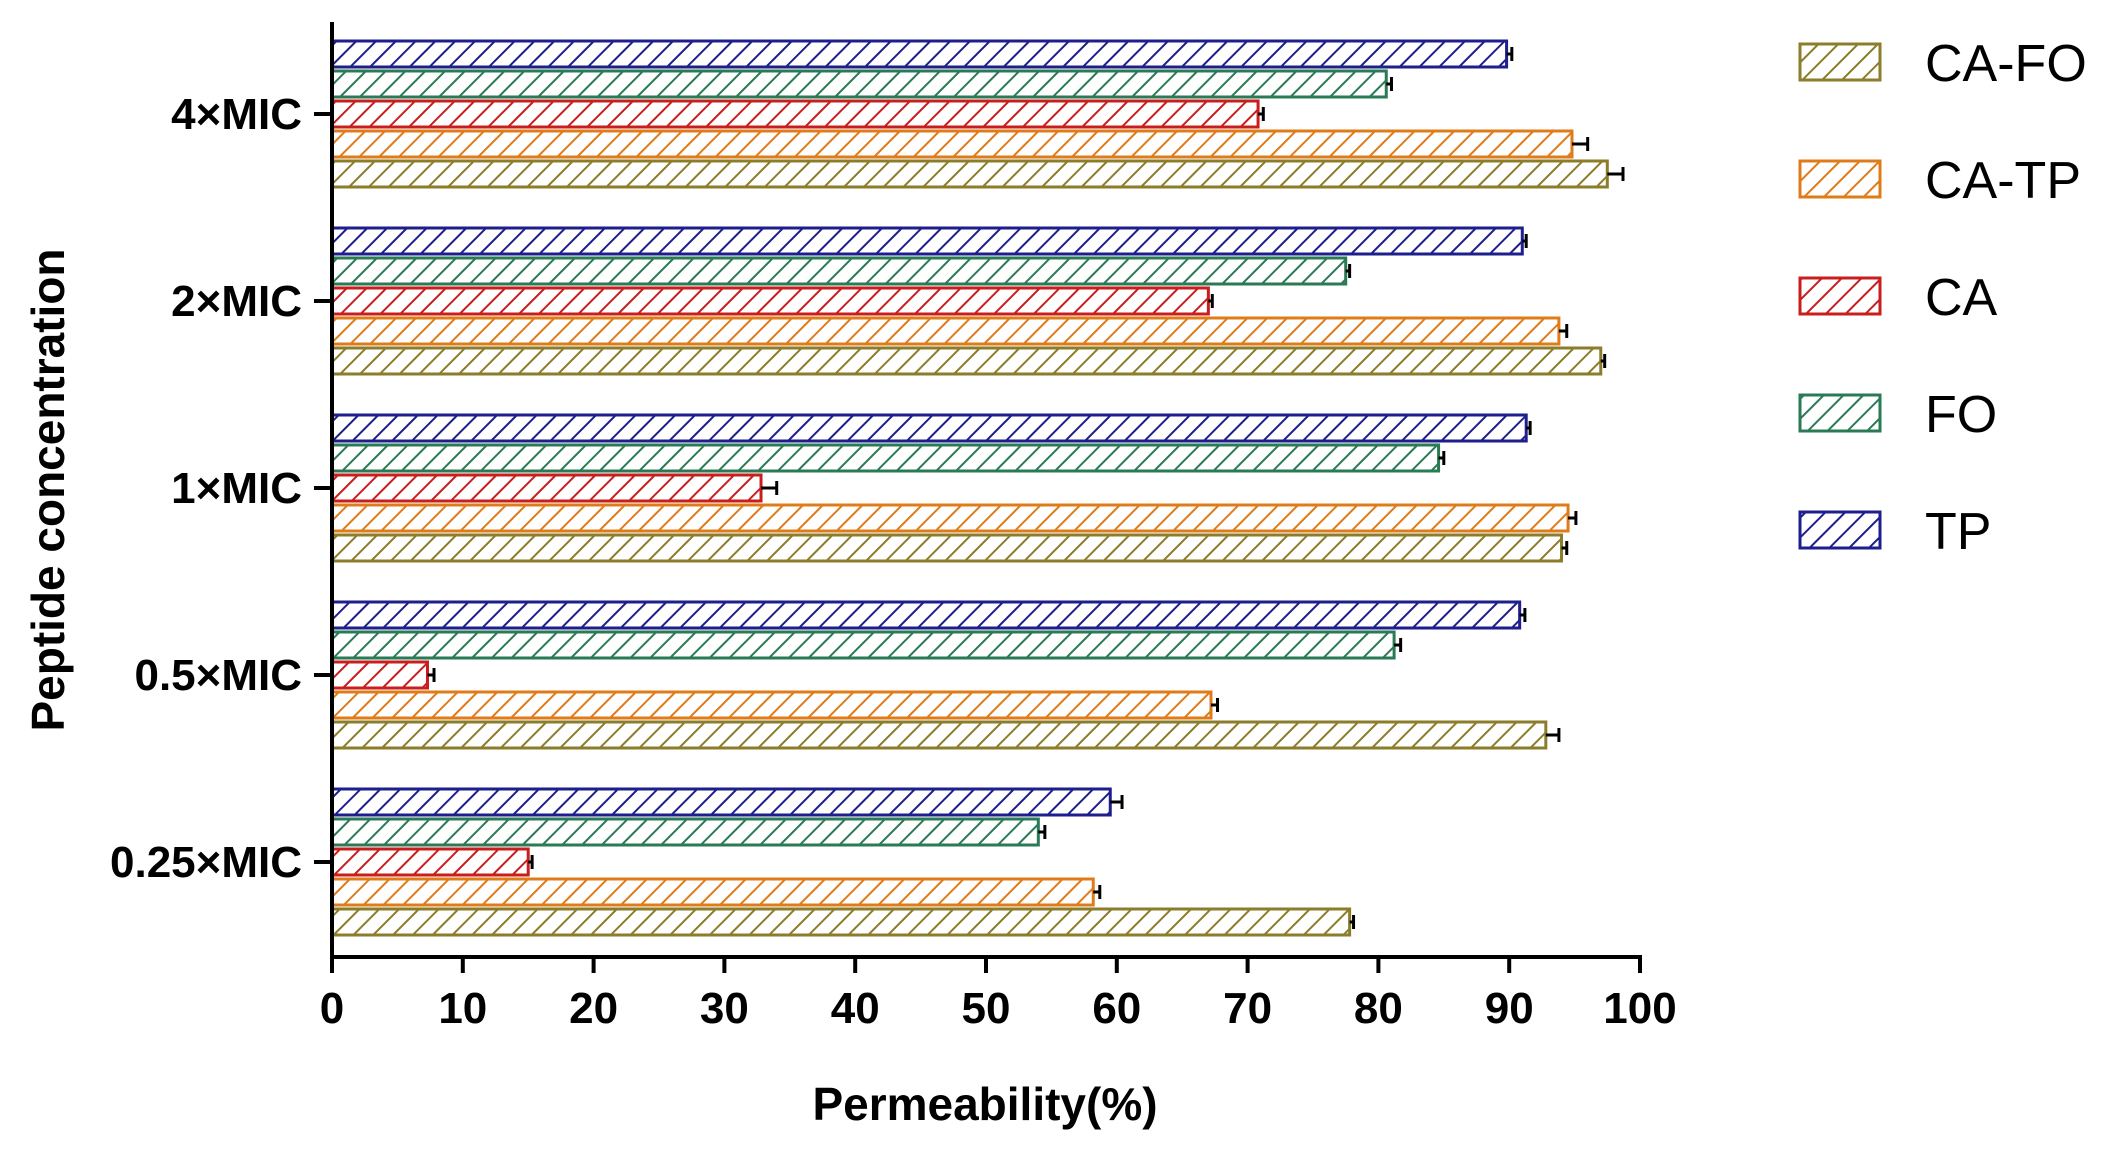 The height and width of the screenshot is (1155, 2112). I want to click on error-bar-CA-FO-4×MIC, so click(1616, 174).